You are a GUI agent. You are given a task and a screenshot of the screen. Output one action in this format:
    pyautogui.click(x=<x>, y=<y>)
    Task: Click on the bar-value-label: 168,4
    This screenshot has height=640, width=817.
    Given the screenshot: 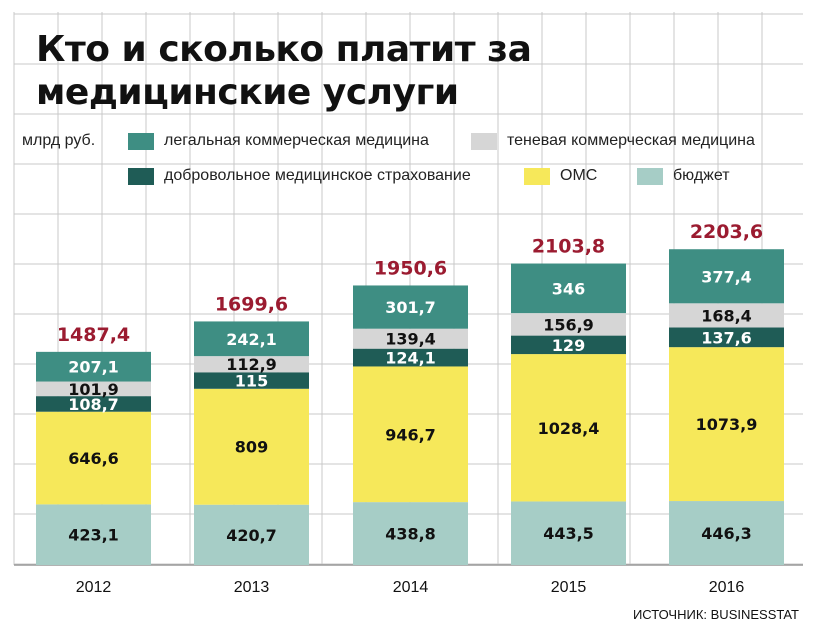 What is the action you would take?
    pyautogui.click(x=726, y=315)
    